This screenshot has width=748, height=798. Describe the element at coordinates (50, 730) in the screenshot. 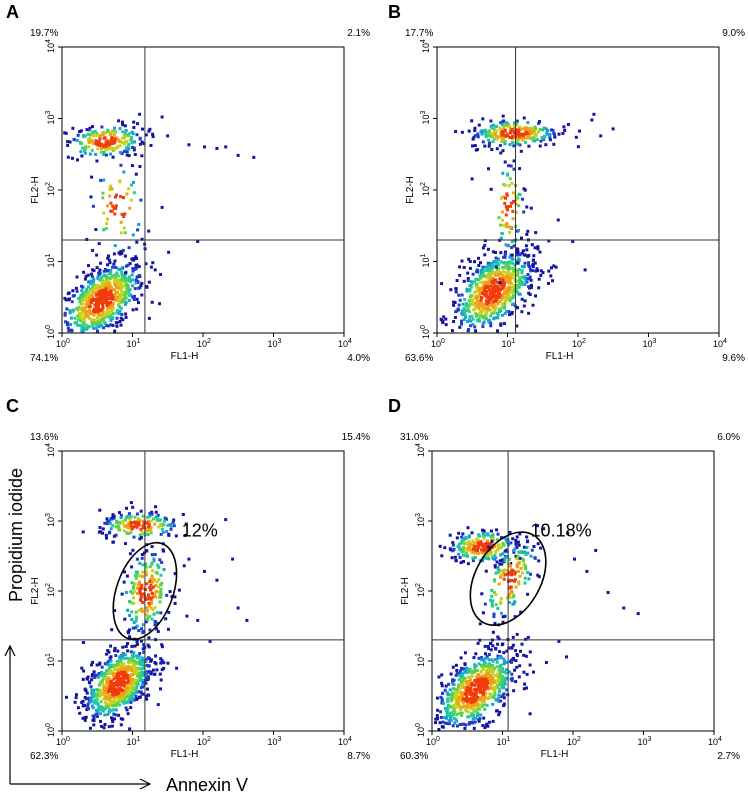

I see `y-tick-label: 100` at that location.